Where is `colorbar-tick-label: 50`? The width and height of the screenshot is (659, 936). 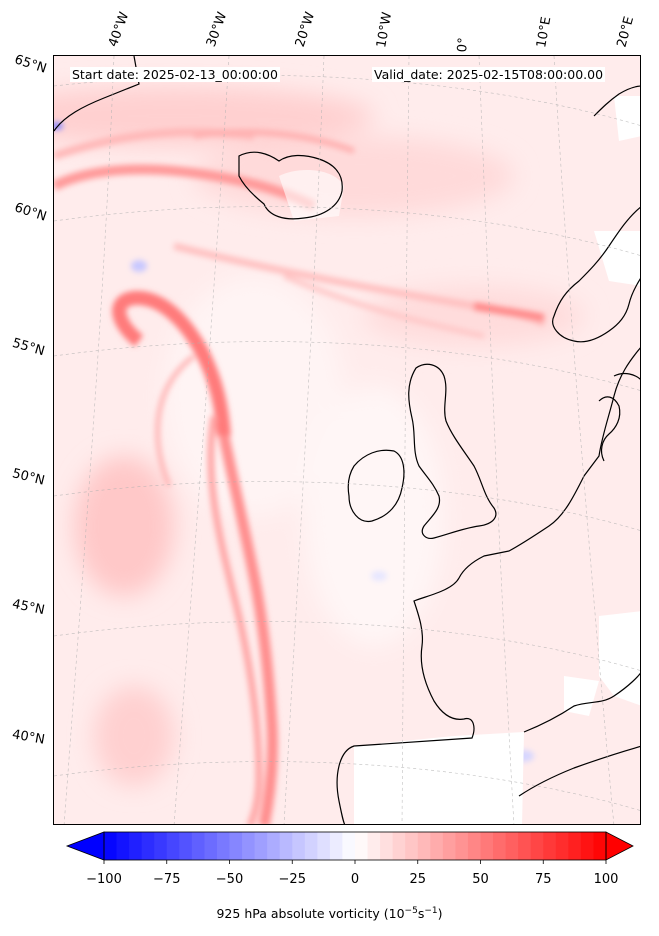 colorbar-tick-label: 50 is located at coordinates (480, 879).